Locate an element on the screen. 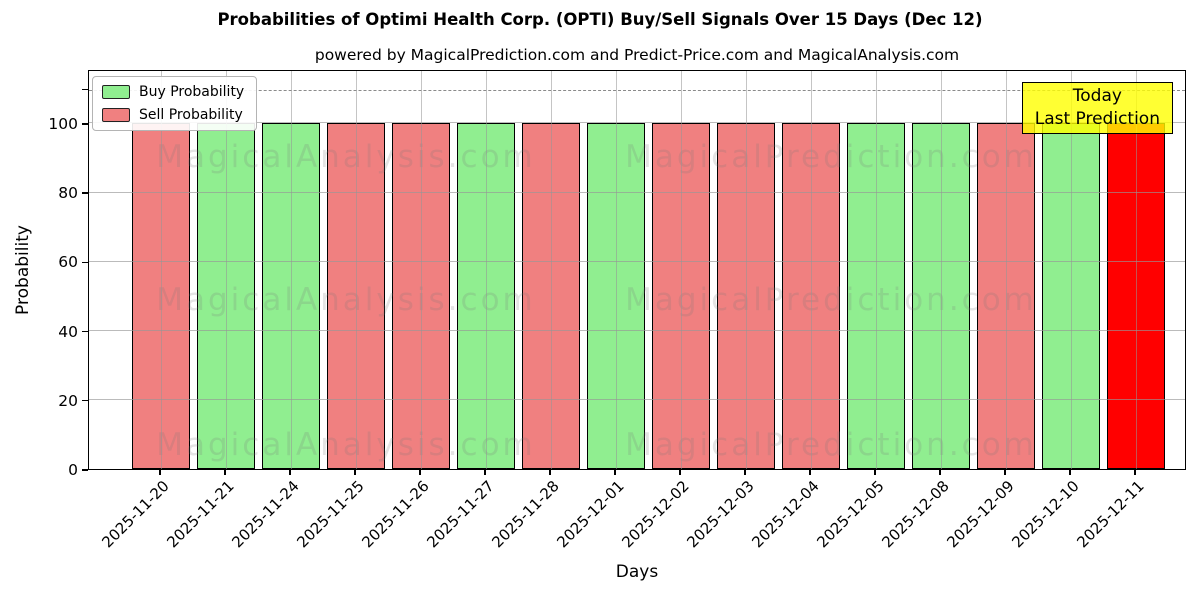  legend: Buy Probability Sell Probability is located at coordinates (175, 103).